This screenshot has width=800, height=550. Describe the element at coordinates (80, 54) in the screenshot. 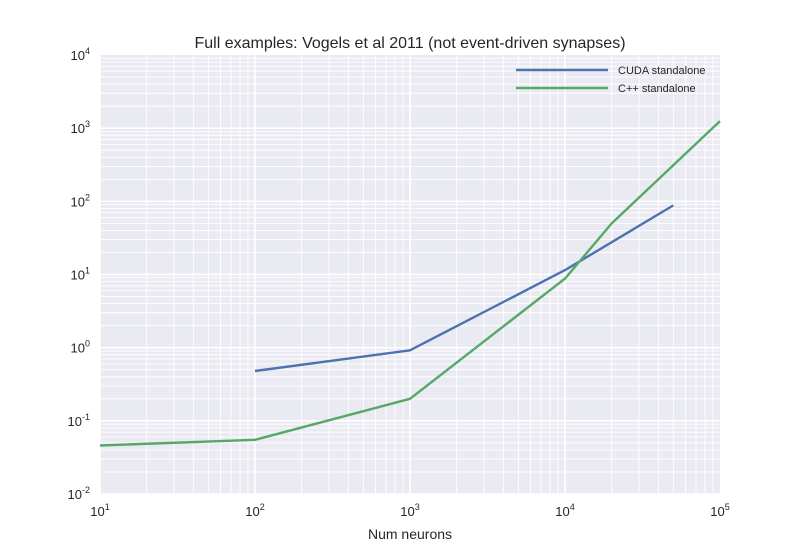

I see `y-tick-label: 10⁴` at that location.